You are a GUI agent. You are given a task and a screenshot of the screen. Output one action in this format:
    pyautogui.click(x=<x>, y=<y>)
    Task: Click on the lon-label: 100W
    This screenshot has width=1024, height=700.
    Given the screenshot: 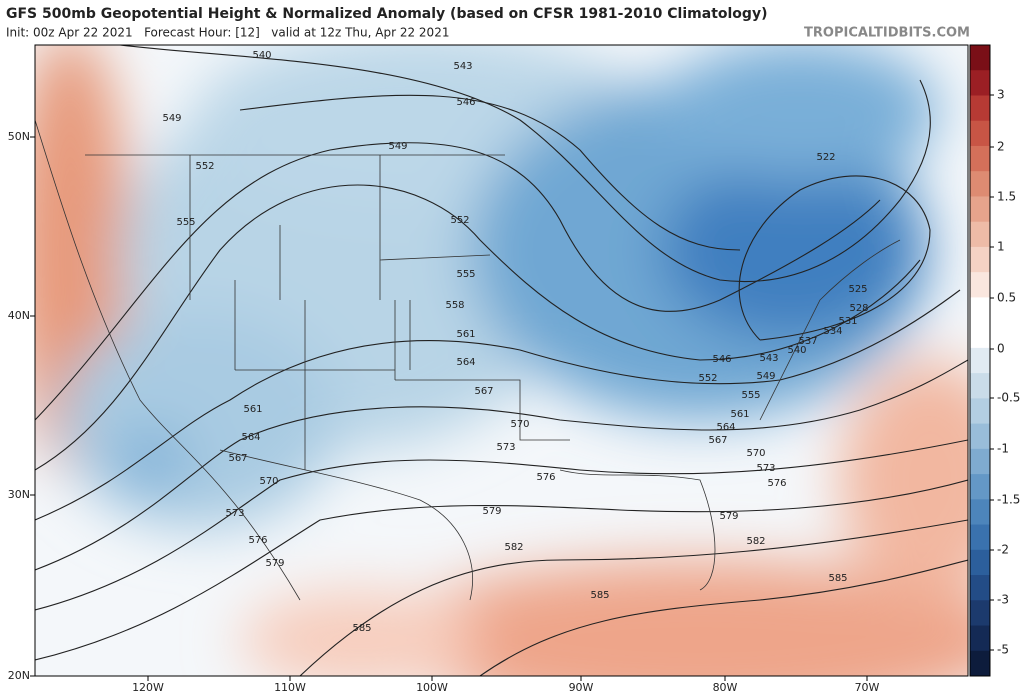 What is the action you would take?
    pyautogui.click(x=432, y=687)
    